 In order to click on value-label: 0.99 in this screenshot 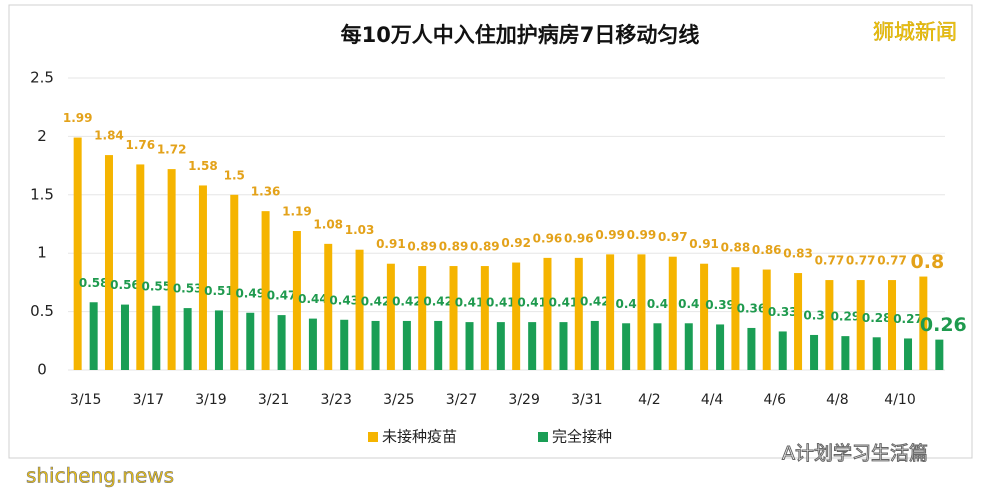, I will do `click(610, 235)`.